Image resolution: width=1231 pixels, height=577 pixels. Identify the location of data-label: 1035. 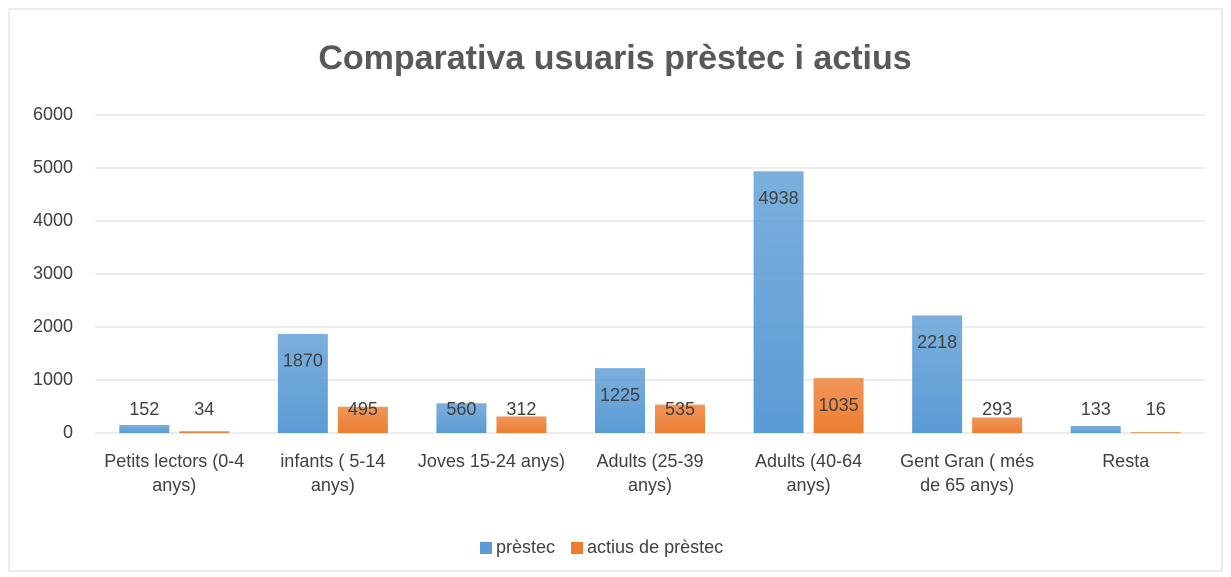
(839, 405).